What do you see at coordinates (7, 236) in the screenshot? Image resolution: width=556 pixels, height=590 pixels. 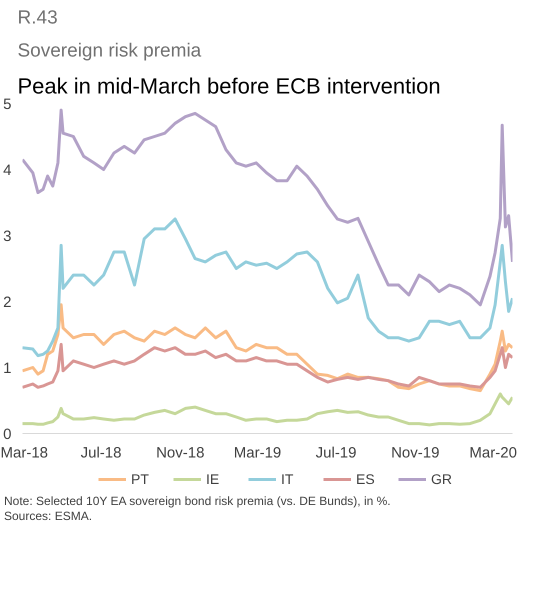 I see `y-tick-label: 3` at bounding box center [7, 236].